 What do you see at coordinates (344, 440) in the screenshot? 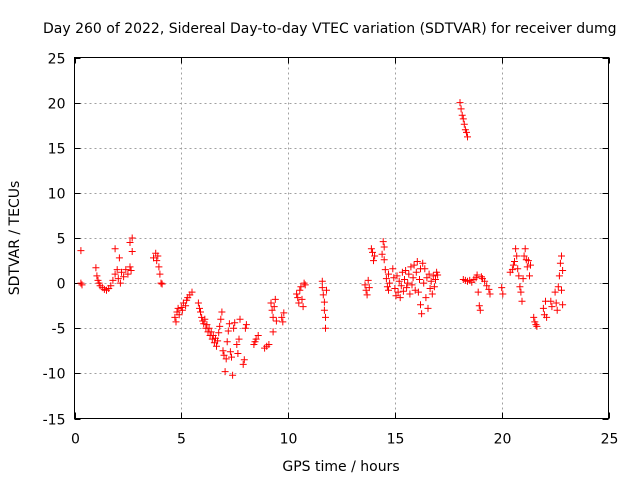
I see `x-tick-labels: 0 5 10 15 20 25` at bounding box center [344, 440].